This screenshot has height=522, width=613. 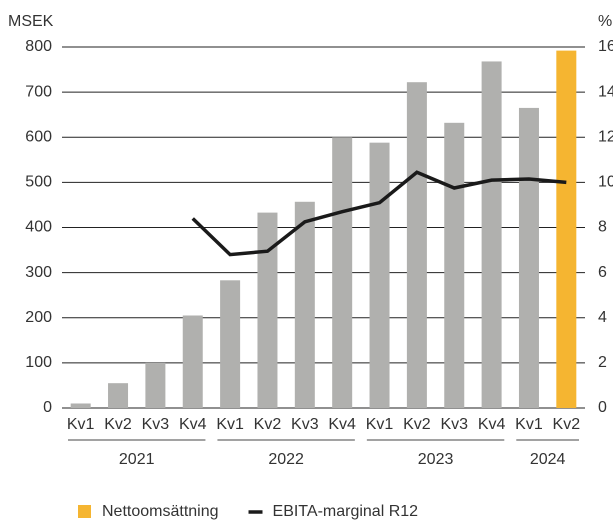 I want to click on y-tick-label: 0, so click(x=47, y=407).